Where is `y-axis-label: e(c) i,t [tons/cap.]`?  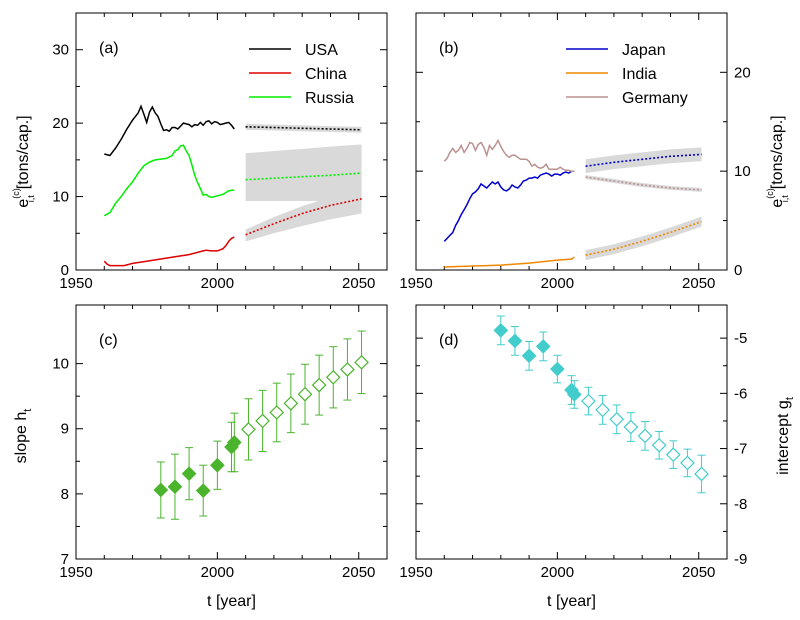
y-axis-label: e(c) i,t [tons/cap.] is located at coordinates (777, 161).